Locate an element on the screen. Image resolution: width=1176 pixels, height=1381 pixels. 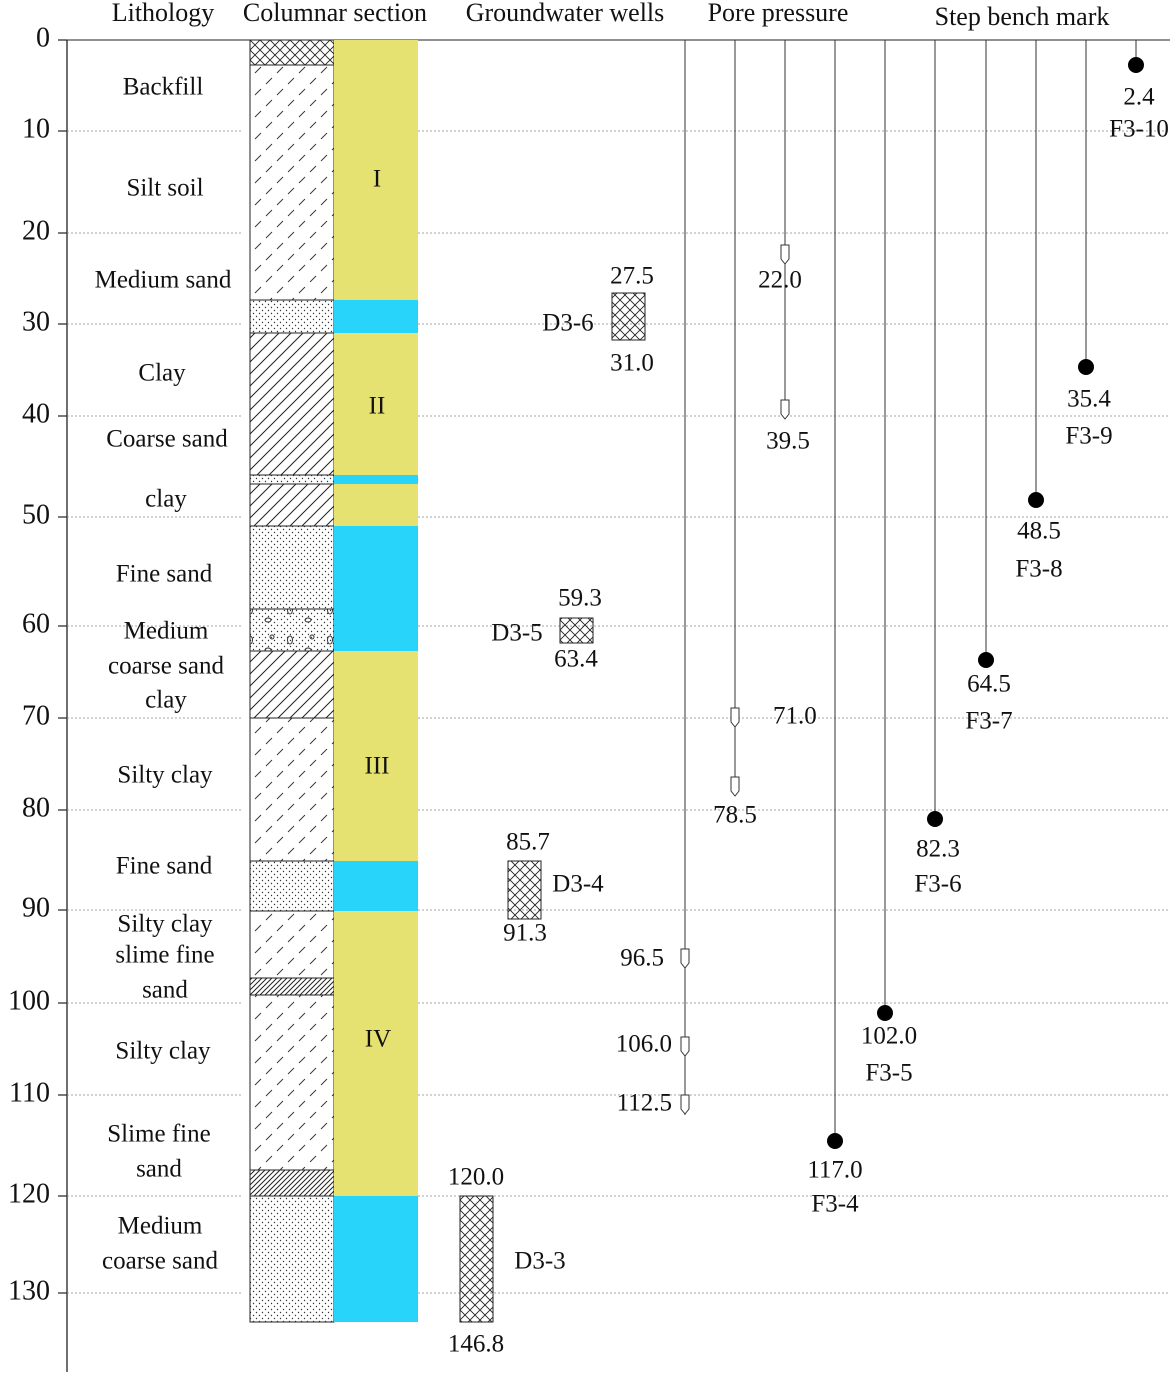
lithology-label: Silt soil is located at coordinates (164, 188).